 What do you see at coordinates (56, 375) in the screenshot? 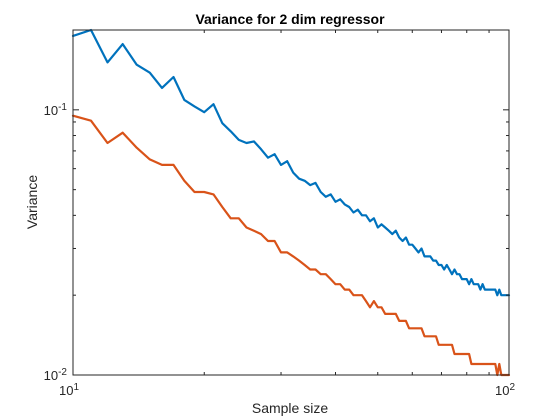
I see `y-tick-label-1: 10⁻²` at bounding box center [56, 375].